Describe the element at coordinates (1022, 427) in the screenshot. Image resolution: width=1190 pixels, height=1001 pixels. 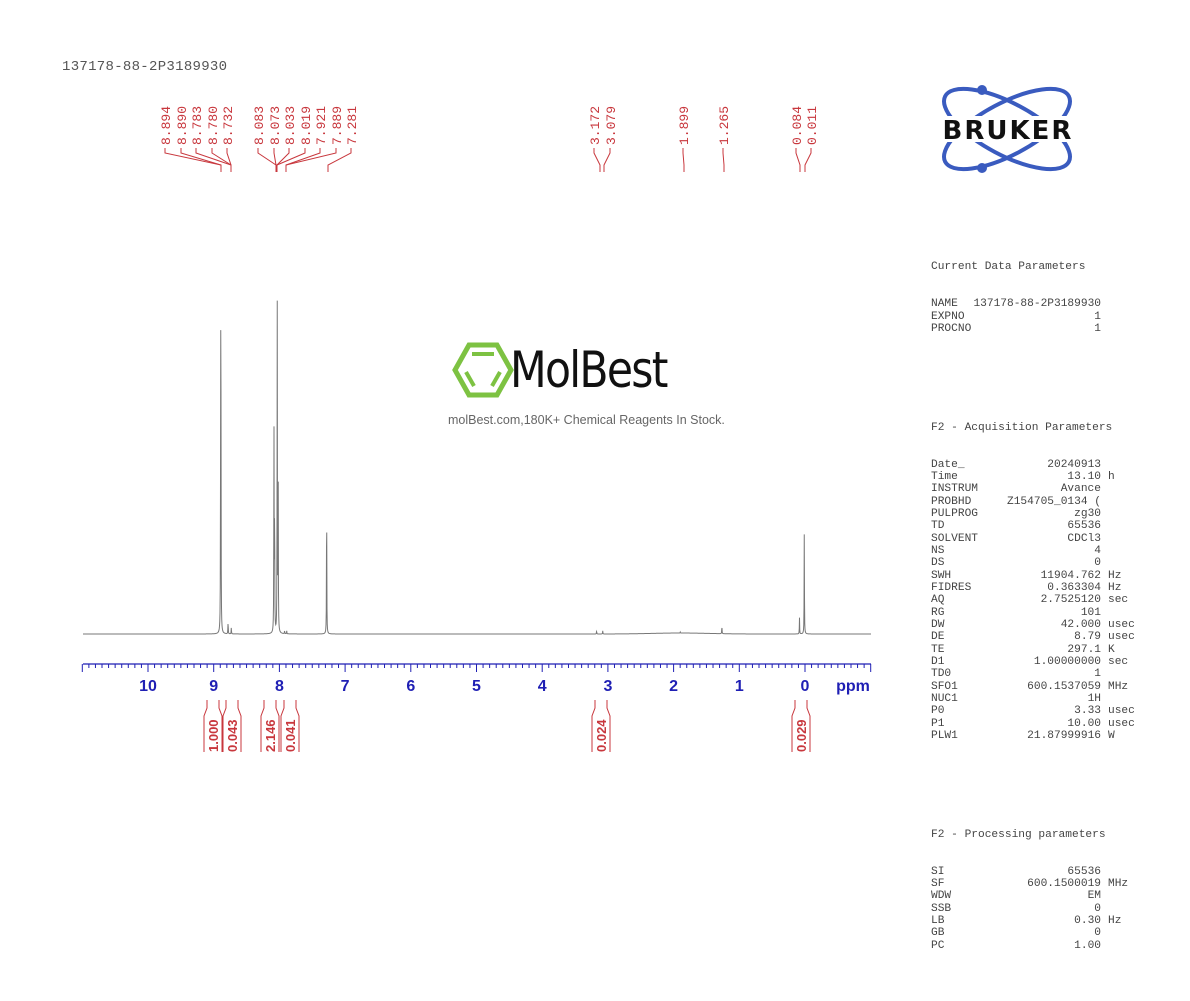
I see `section-title: F2 - Acquisition Parameters` at that location.